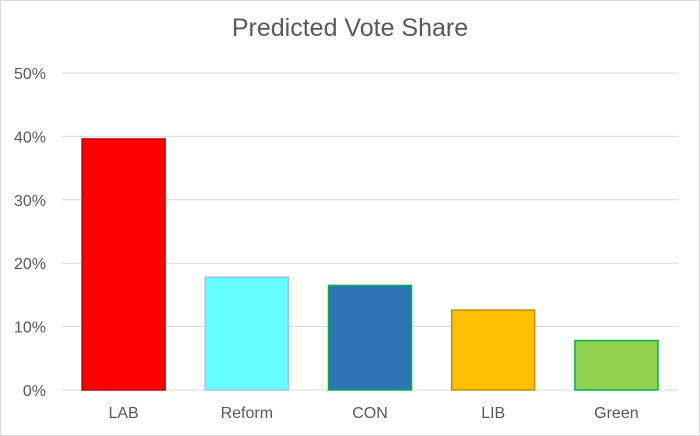 The image size is (700, 436). What do you see at coordinates (247, 413) in the screenshot?
I see `x-tick-label: Reform` at bounding box center [247, 413].